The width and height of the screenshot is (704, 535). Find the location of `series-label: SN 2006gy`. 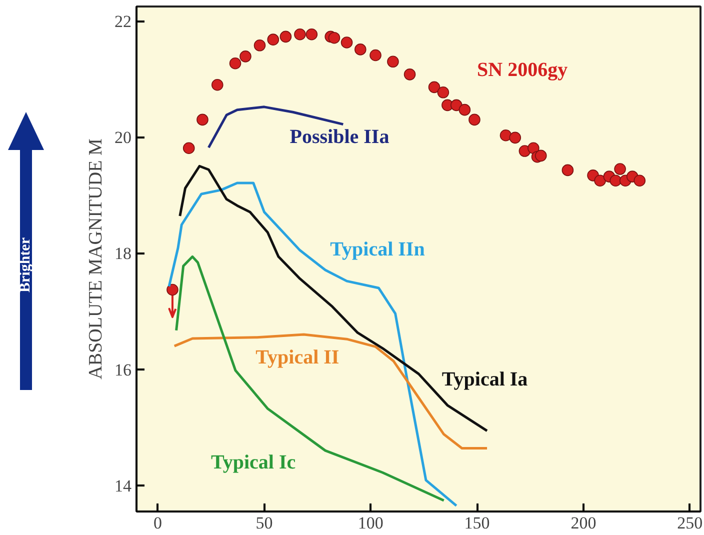

series-label: SN 2006gy is located at coordinates (522, 69).